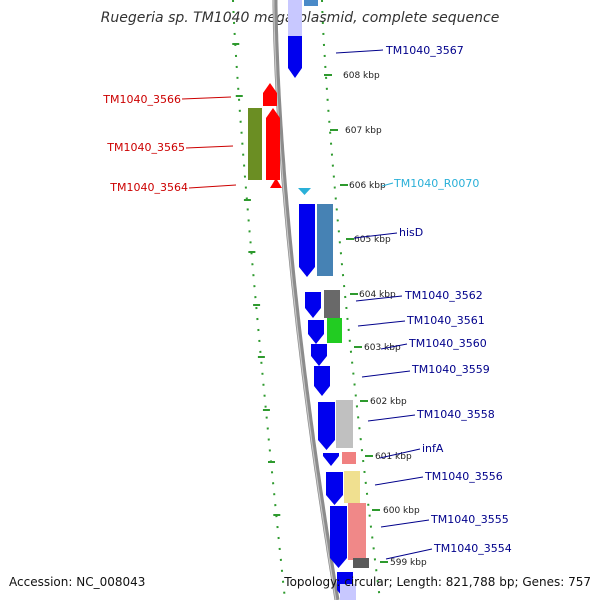 This screenshot has height=600, width=600. What do you see at coordinates (145, 147) in the screenshot?
I see `feature-label-left-1: TM1040_3565` at bounding box center [145, 147].